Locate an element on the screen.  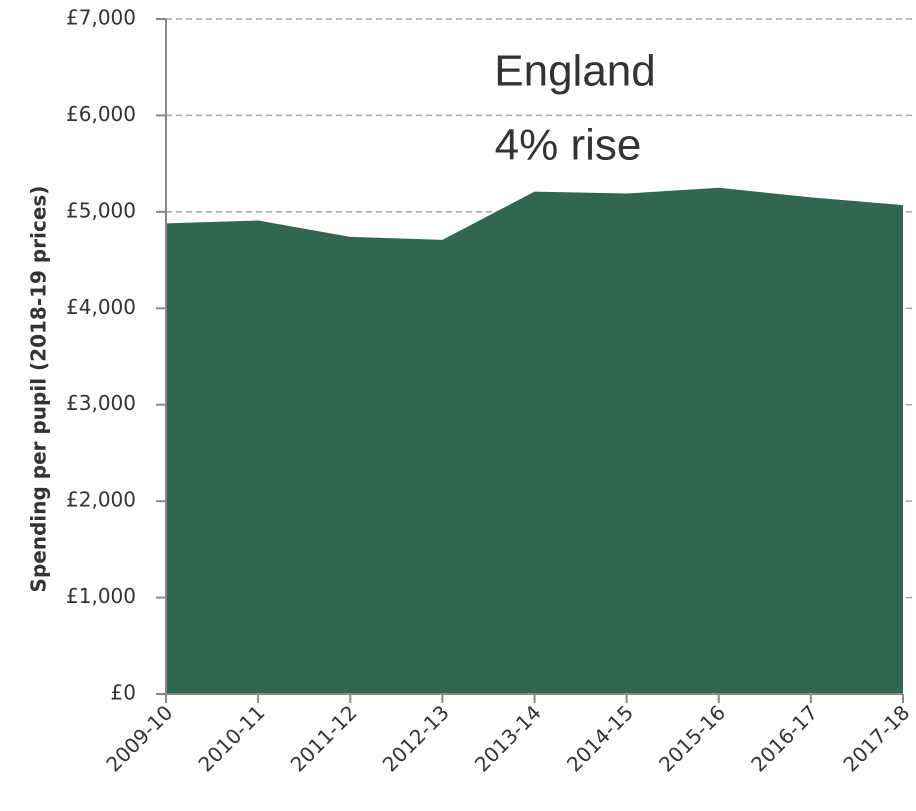
y-tick-label: £3,000 is located at coordinates (101, 403).